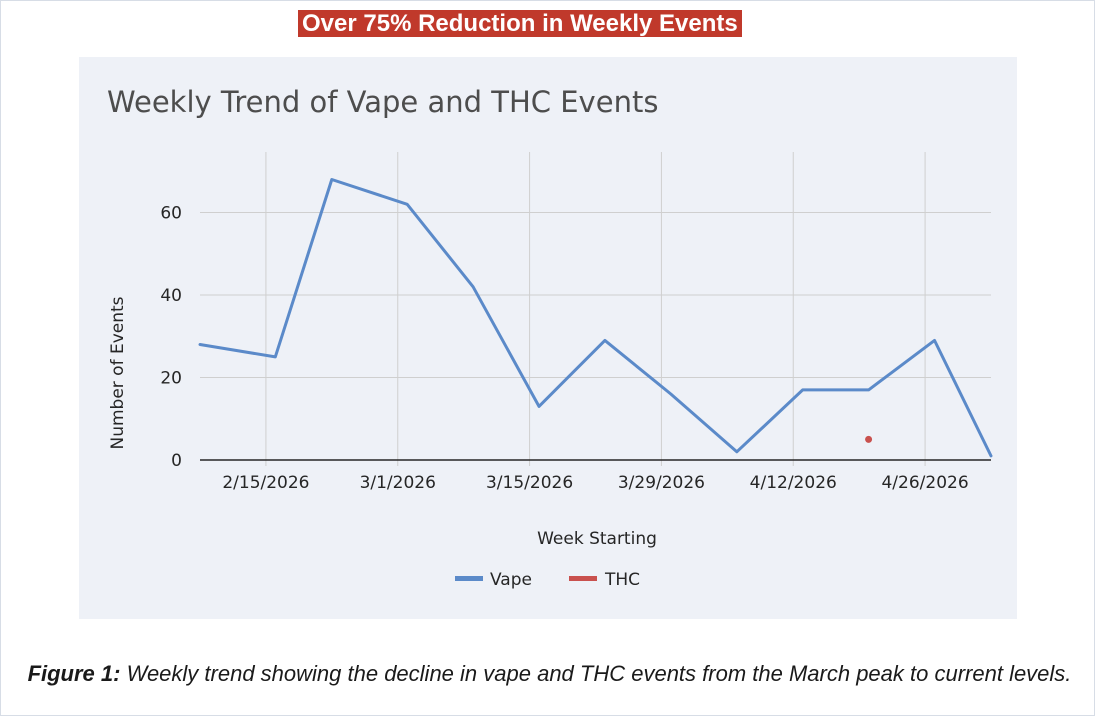 The width and height of the screenshot is (1097, 718). What do you see at coordinates (176, 461) in the screenshot?
I see `y-tick-label: 0` at bounding box center [176, 461].